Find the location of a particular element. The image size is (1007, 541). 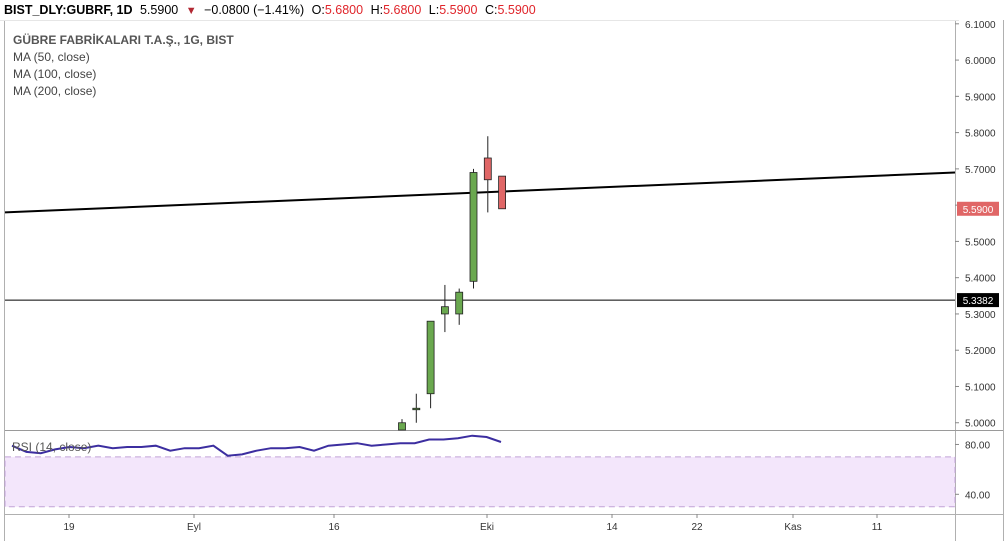

legend-ma200: MA (200, close) is located at coordinates (55, 91).